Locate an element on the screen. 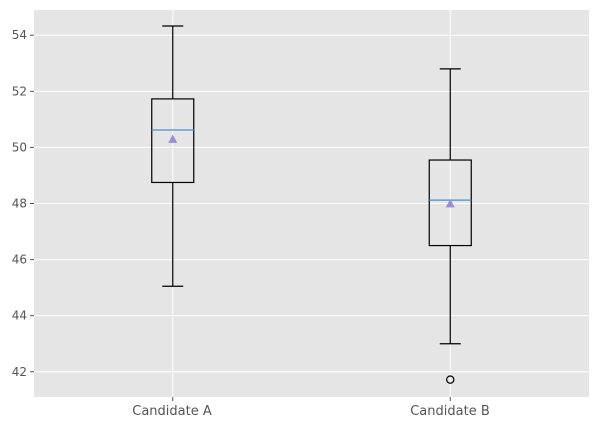  y-tick-label-52: 52 is located at coordinates (19, 91).